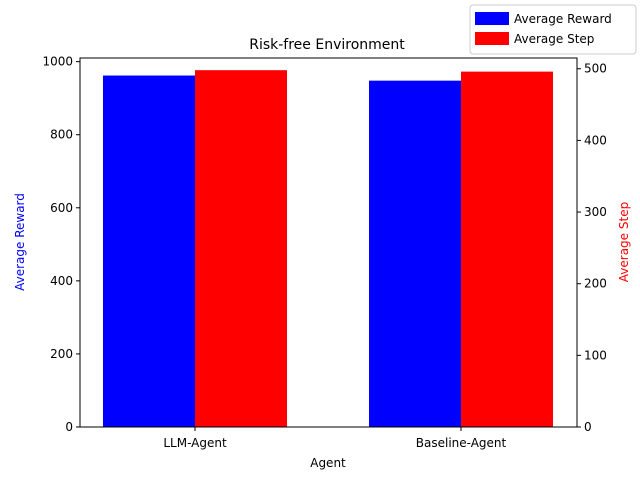 This screenshot has width=640, height=484. What do you see at coordinates (61, 281) in the screenshot?
I see `y-left-tick-label: 400` at bounding box center [61, 281].